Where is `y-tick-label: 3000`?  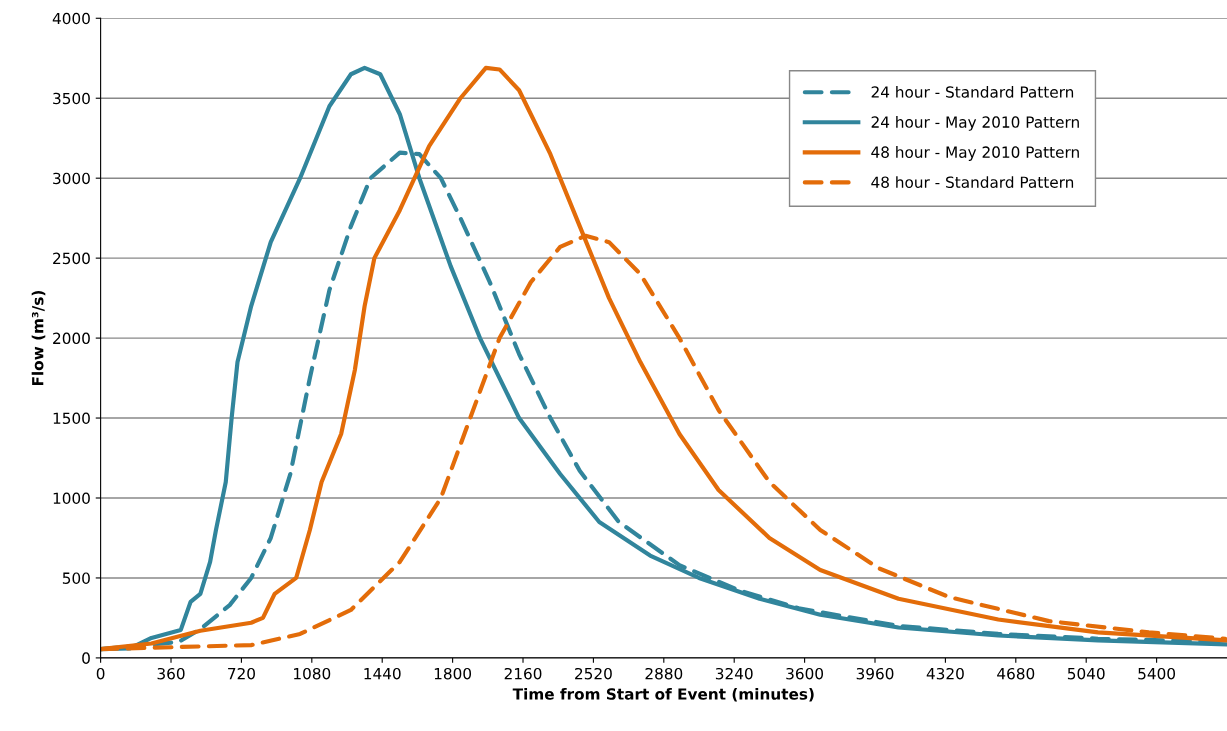 y-tick-label: 3000 is located at coordinates (71, 178).